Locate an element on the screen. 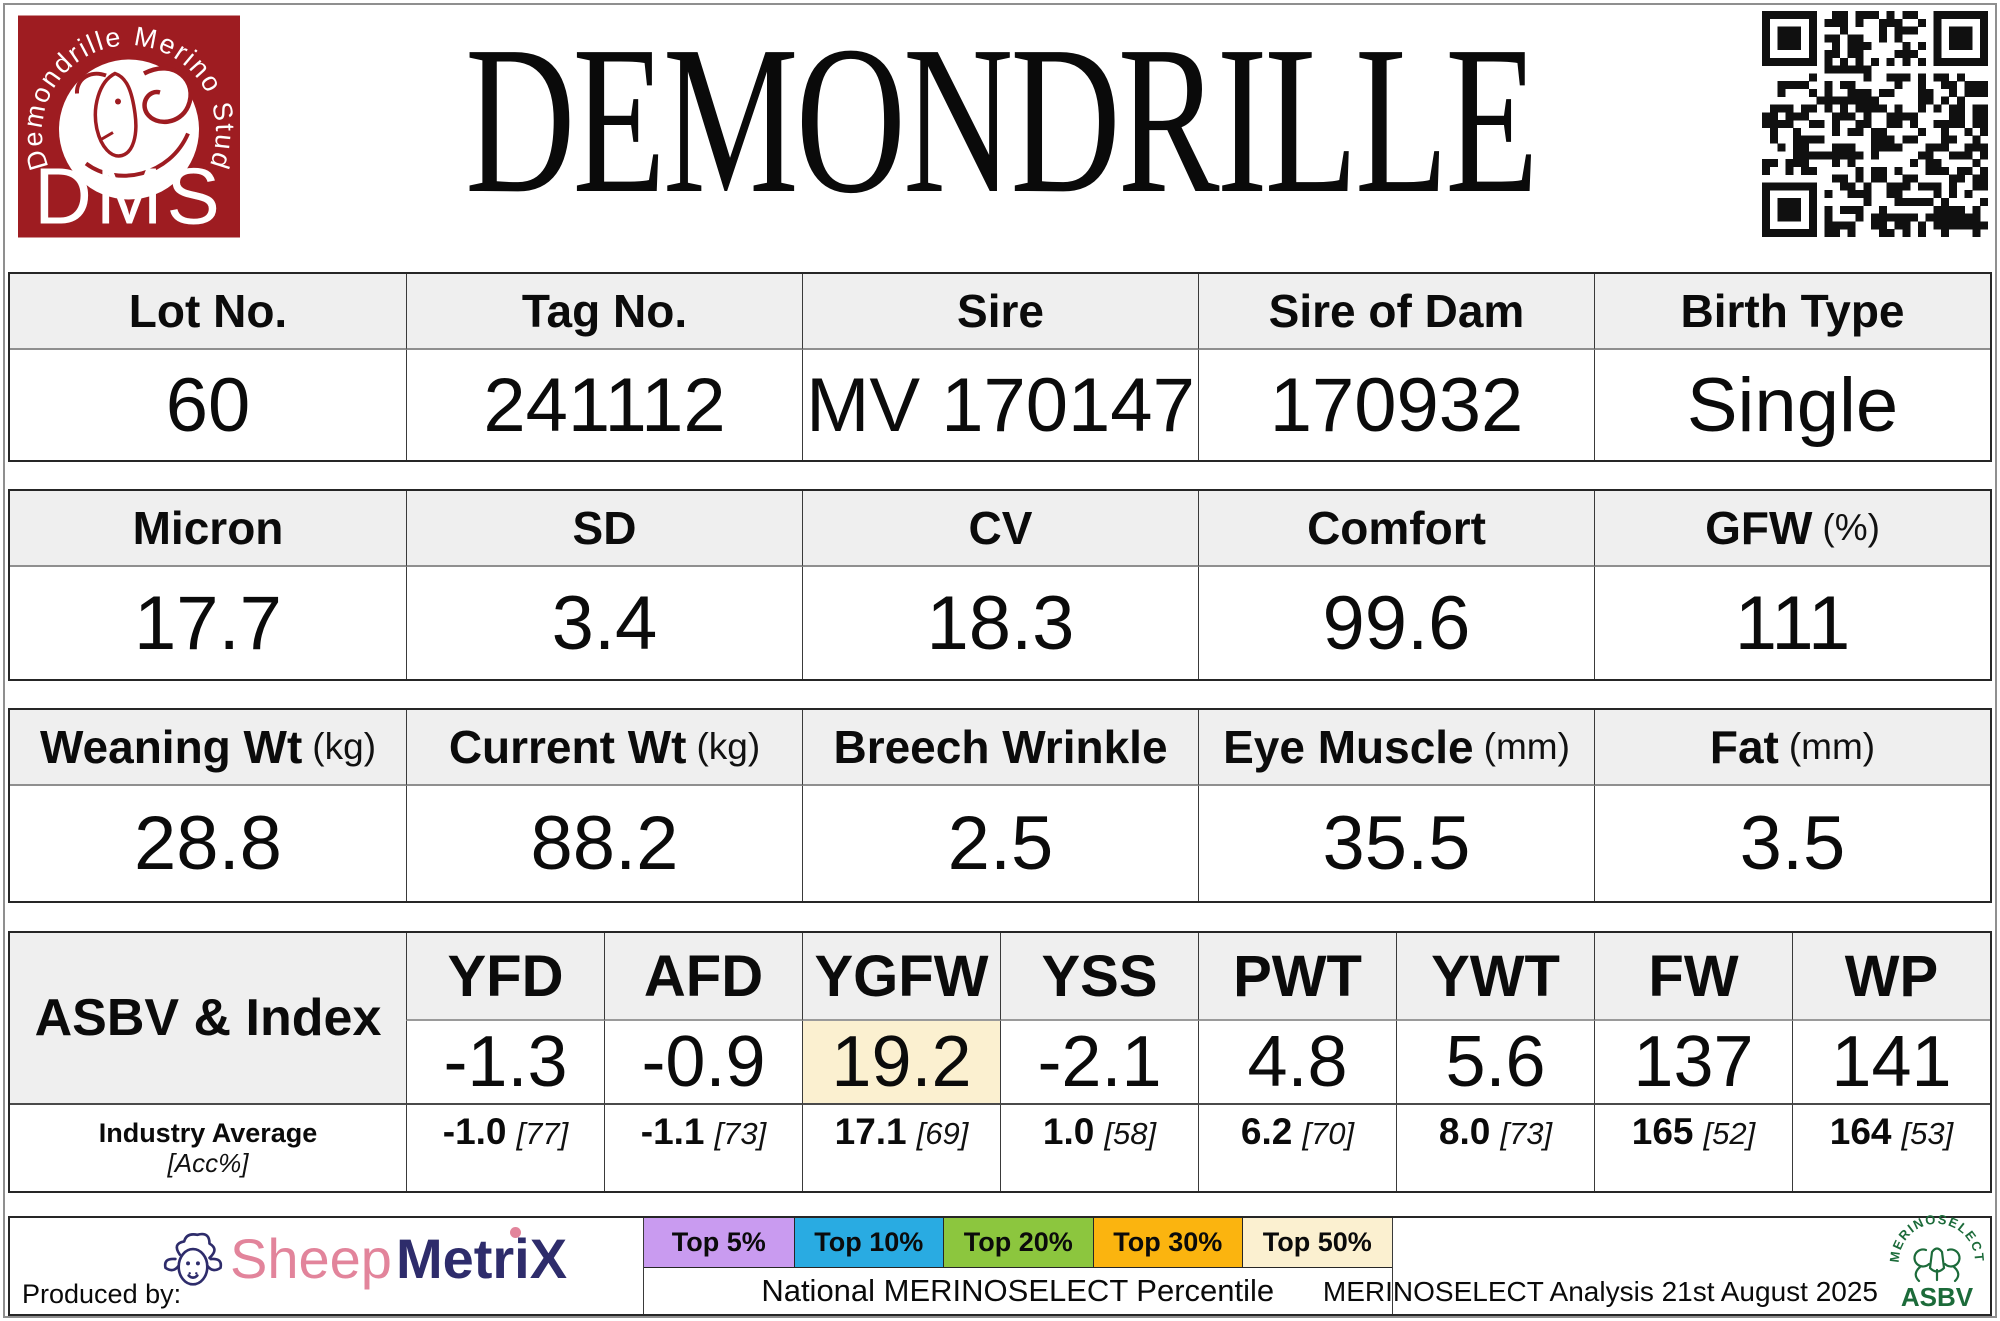 The height and width of the screenshot is (1321, 2000). trait-header-yfd: YFD is located at coordinates (505, 977).